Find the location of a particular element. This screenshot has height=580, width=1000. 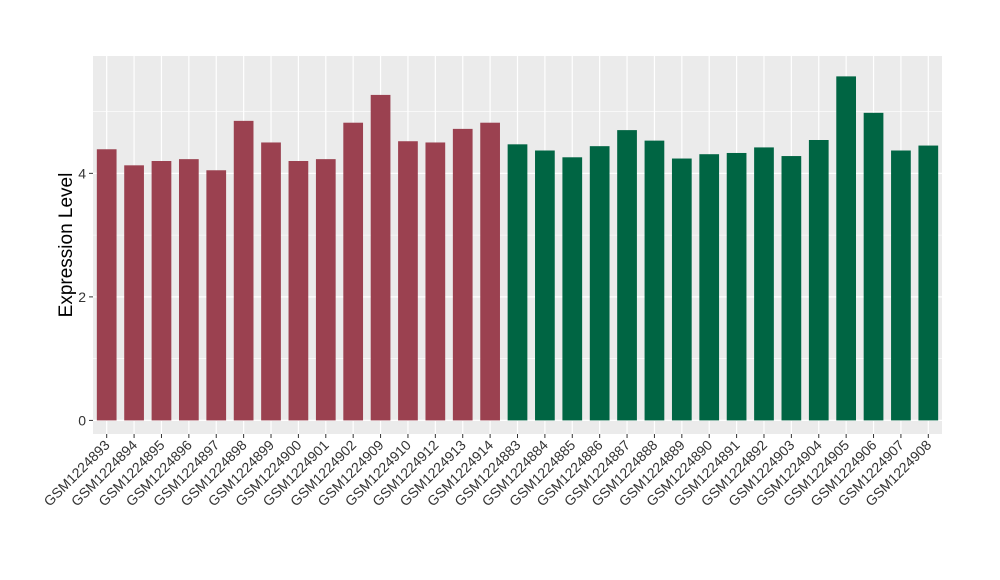

bar-GSM1224890 is located at coordinates (709, 287).